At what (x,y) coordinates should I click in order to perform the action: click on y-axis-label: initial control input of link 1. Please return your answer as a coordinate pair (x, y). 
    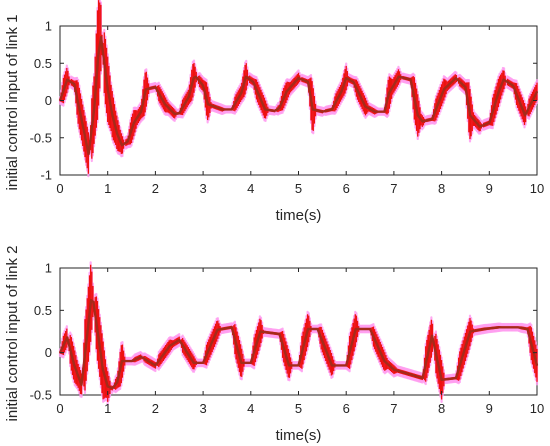
    Looking at the image, I should click on (12, 103).